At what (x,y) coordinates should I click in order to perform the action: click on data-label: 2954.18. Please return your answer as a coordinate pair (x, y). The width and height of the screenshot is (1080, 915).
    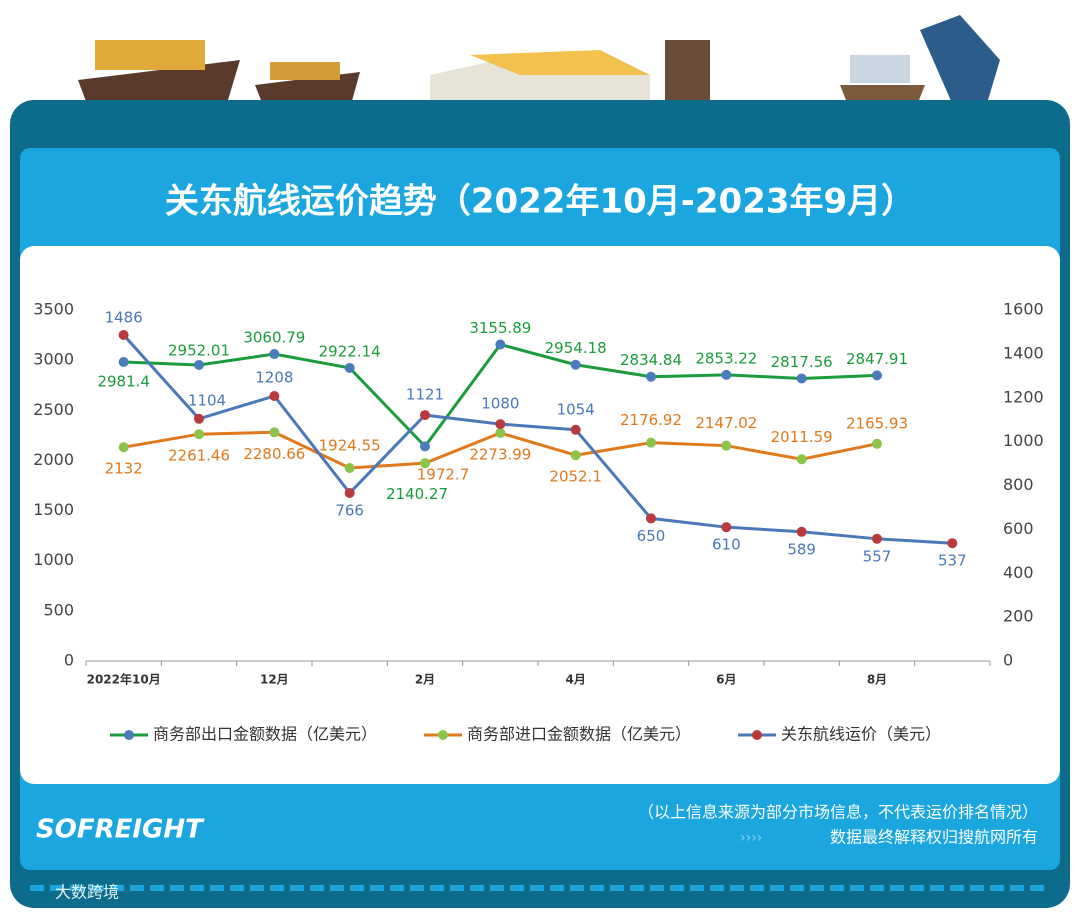
    Looking at the image, I should click on (576, 348).